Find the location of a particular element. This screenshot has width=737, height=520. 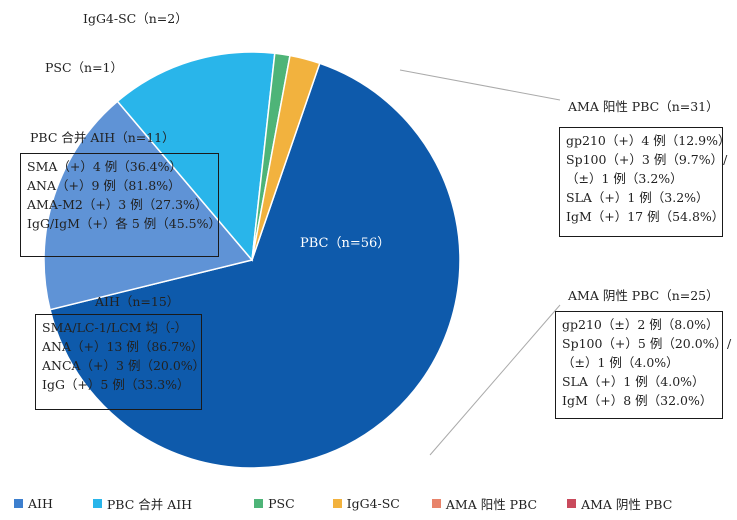

legend-item-aih: AIH is located at coordinates (33, 503).